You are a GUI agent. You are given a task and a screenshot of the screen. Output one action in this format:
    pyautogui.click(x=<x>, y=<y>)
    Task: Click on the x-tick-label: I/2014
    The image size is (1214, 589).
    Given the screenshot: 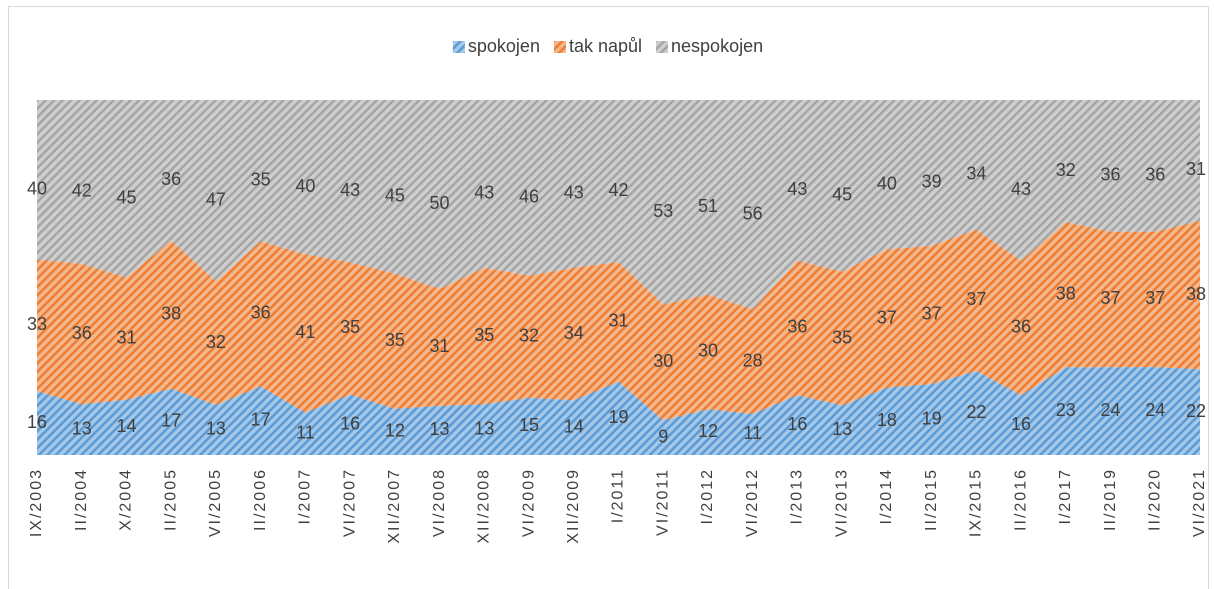 What is the action you would take?
    pyautogui.click(x=886, y=496)
    